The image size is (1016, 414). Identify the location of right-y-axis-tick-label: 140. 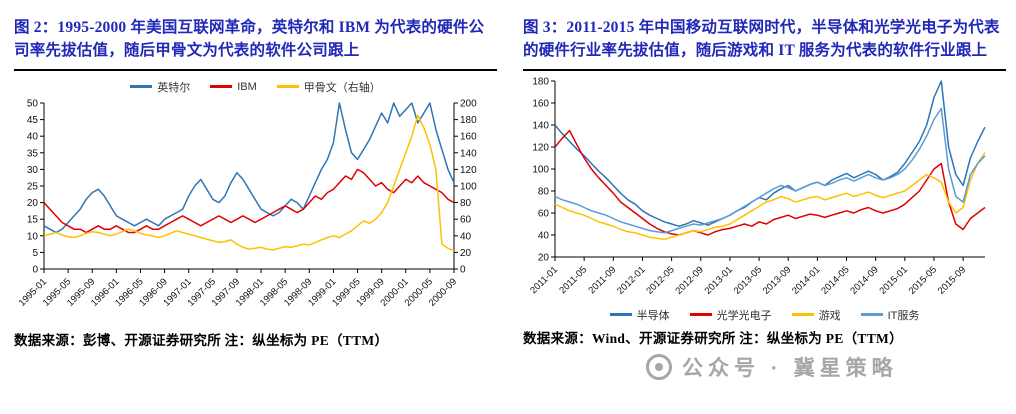
(468, 153).